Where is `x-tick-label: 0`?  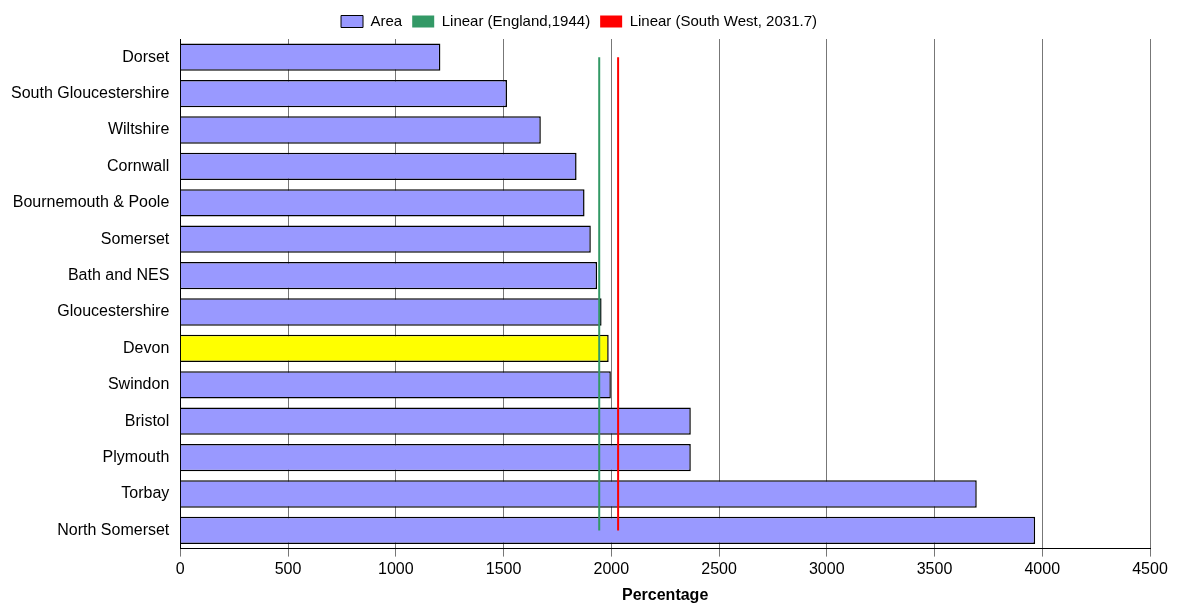
x-tick-label: 0 is located at coordinates (180, 568).